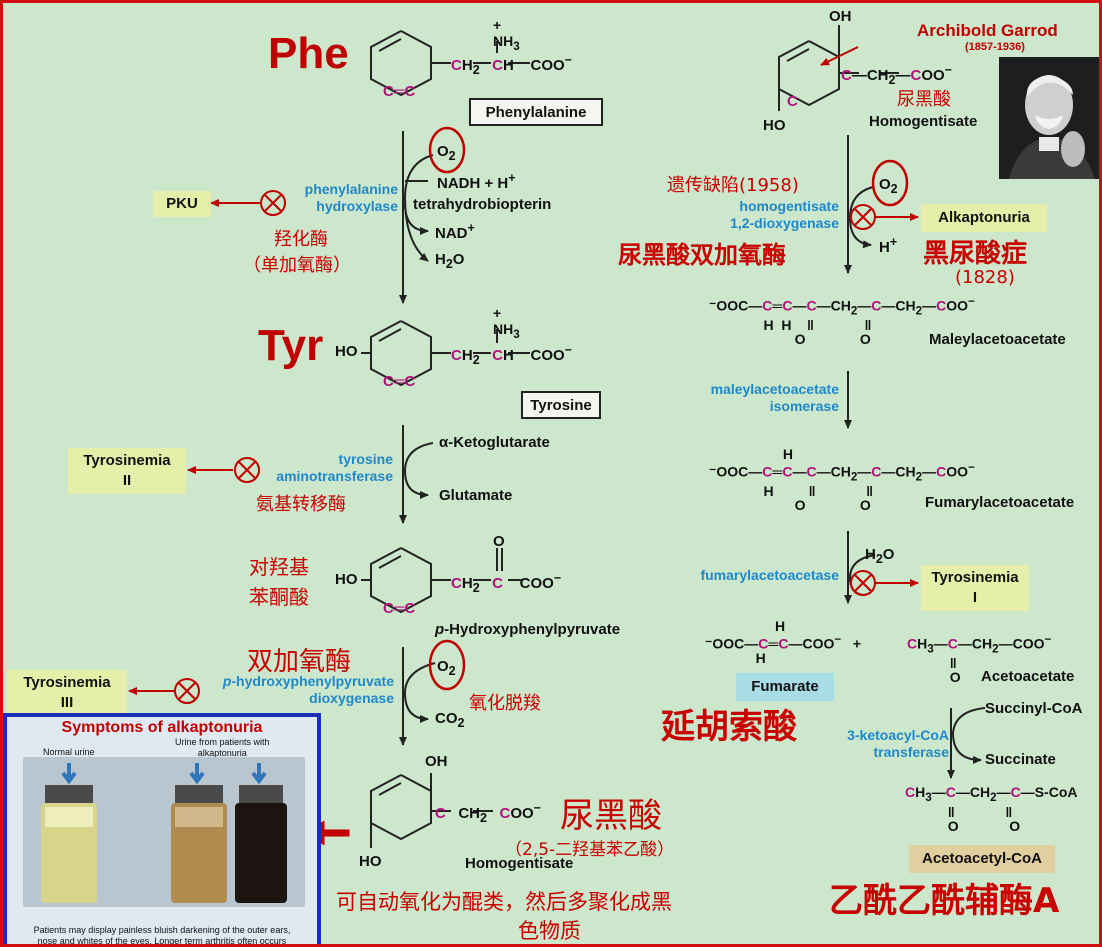  Describe the element at coordinates (611, 816) in the screenshot. I see `homogentisate-cn: 尿黑酸` at that location.